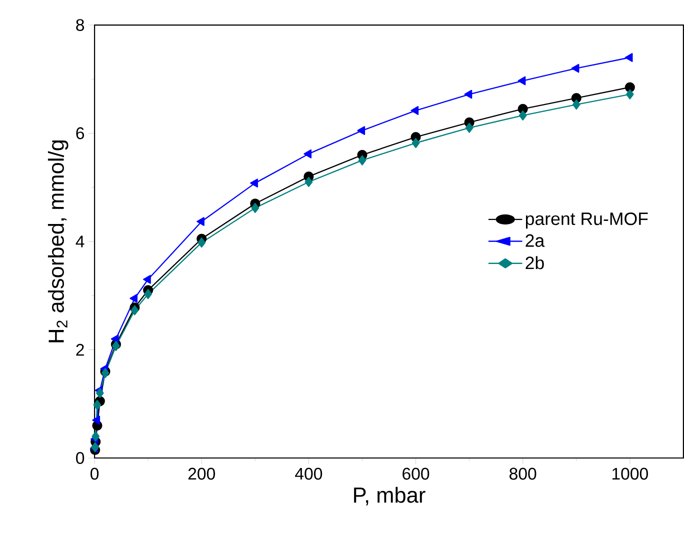 The image size is (684, 551). Describe the element at coordinates (308, 474) in the screenshot. I see `x-tick-label: 400` at that location.